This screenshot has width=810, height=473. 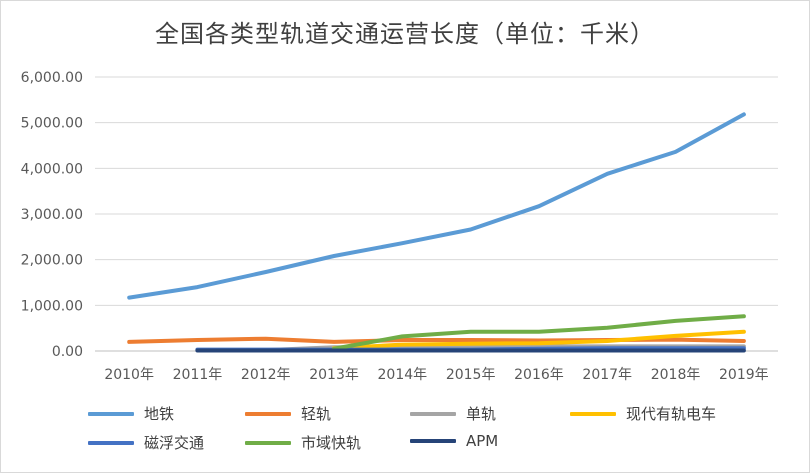 What do you see at coordinates (482, 441) in the screenshot?
I see `legend-label: APM` at bounding box center [482, 441].